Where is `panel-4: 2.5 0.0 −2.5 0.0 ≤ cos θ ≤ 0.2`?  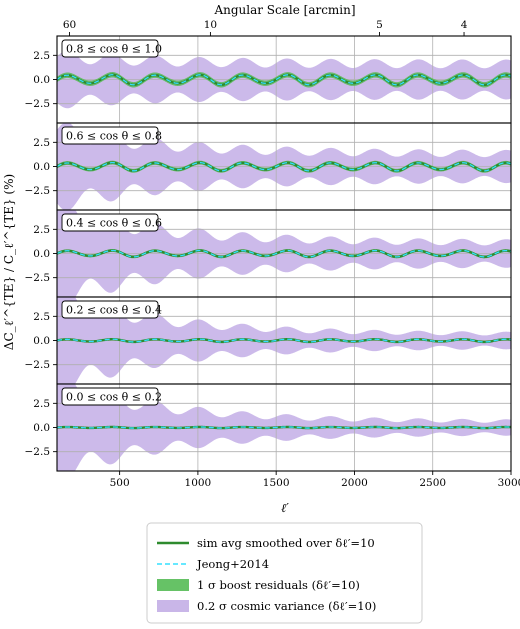
panel-4: 2.5 0.0 −2.5 0.0 ≤ cos θ ≤ 0.2 is located at coordinates (268, 427).